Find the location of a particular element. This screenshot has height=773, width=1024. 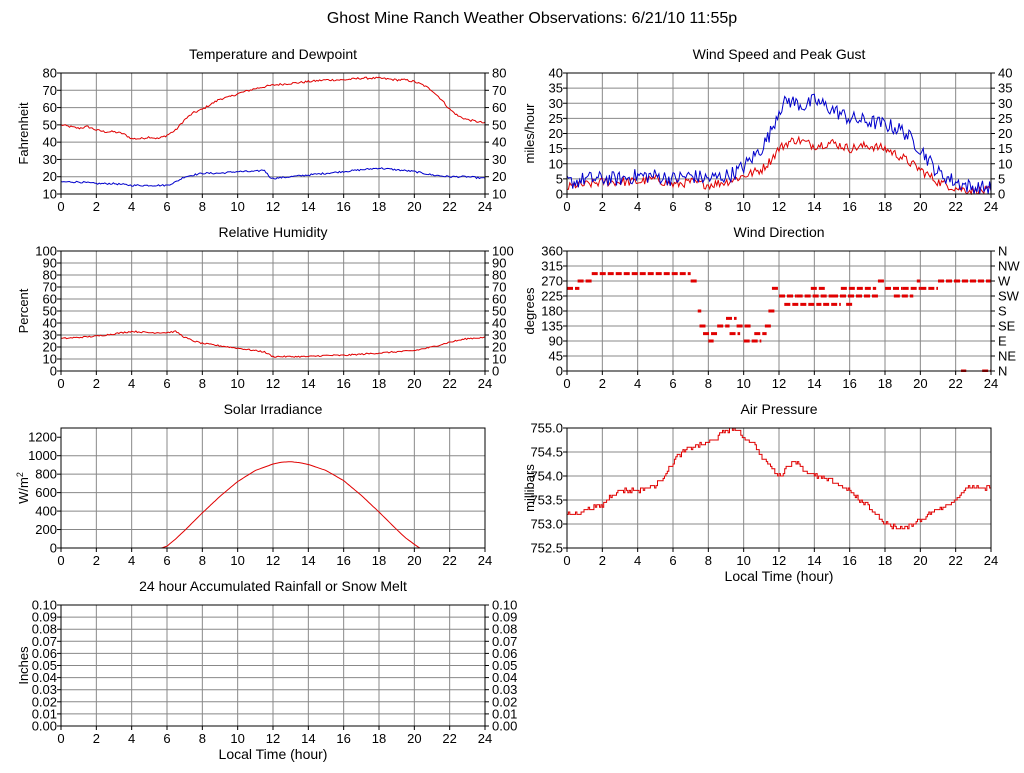

y-tick-label: 80 is located at coordinates (50, 73).